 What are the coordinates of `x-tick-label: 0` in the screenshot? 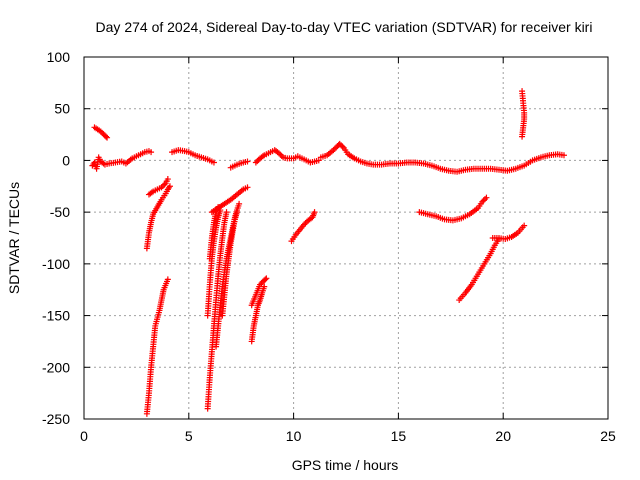 It's located at (84, 436).